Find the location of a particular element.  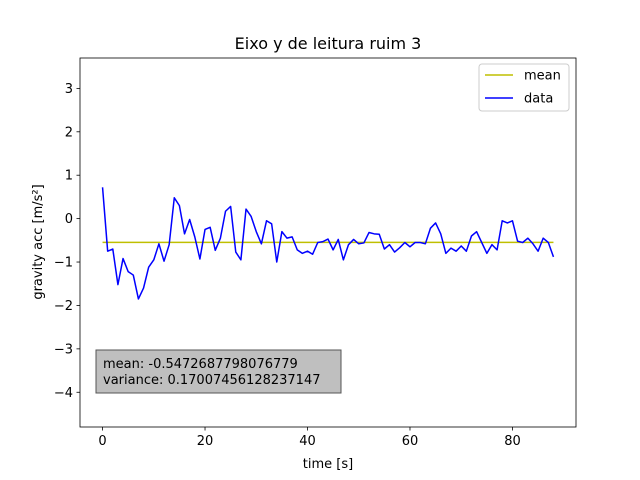

y-tick-label: −3 is located at coordinates (63, 349).